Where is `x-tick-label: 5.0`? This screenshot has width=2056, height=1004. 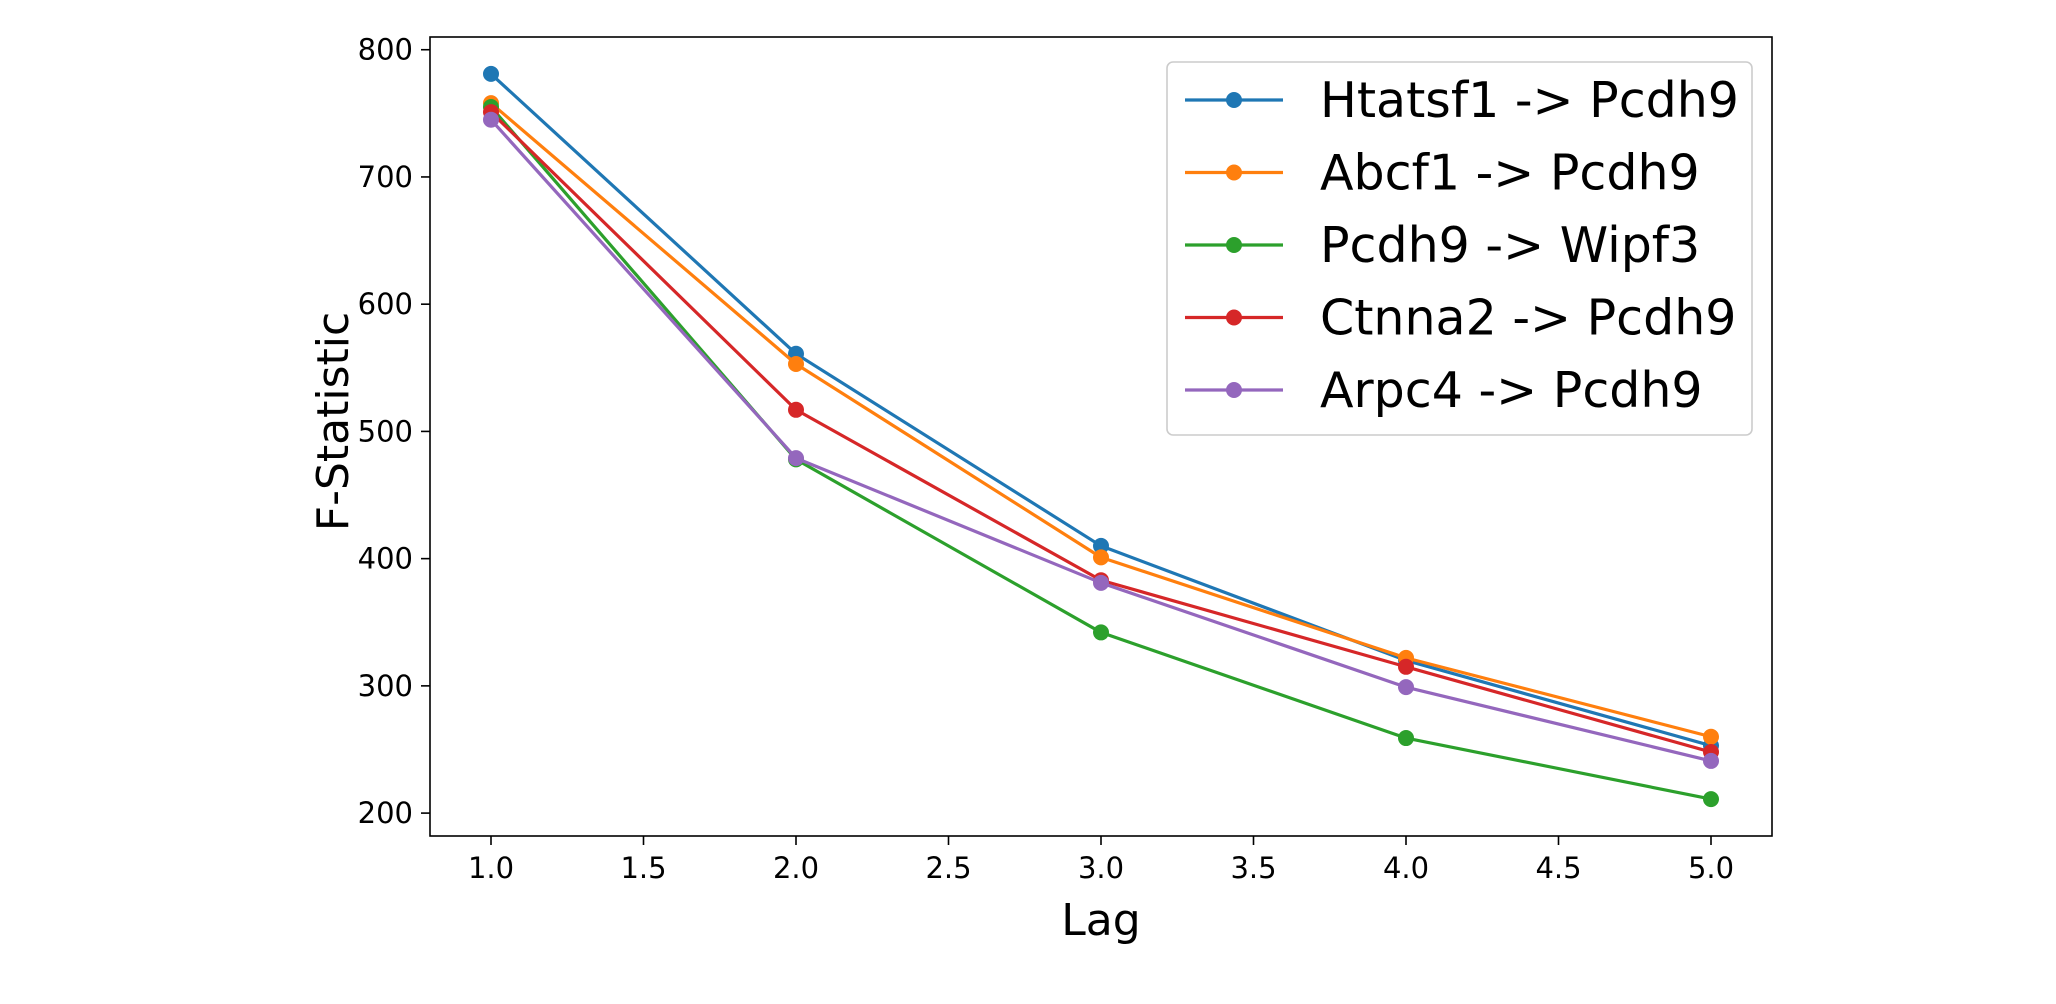 x-tick-label: 5.0 is located at coordinates (1711, 868).